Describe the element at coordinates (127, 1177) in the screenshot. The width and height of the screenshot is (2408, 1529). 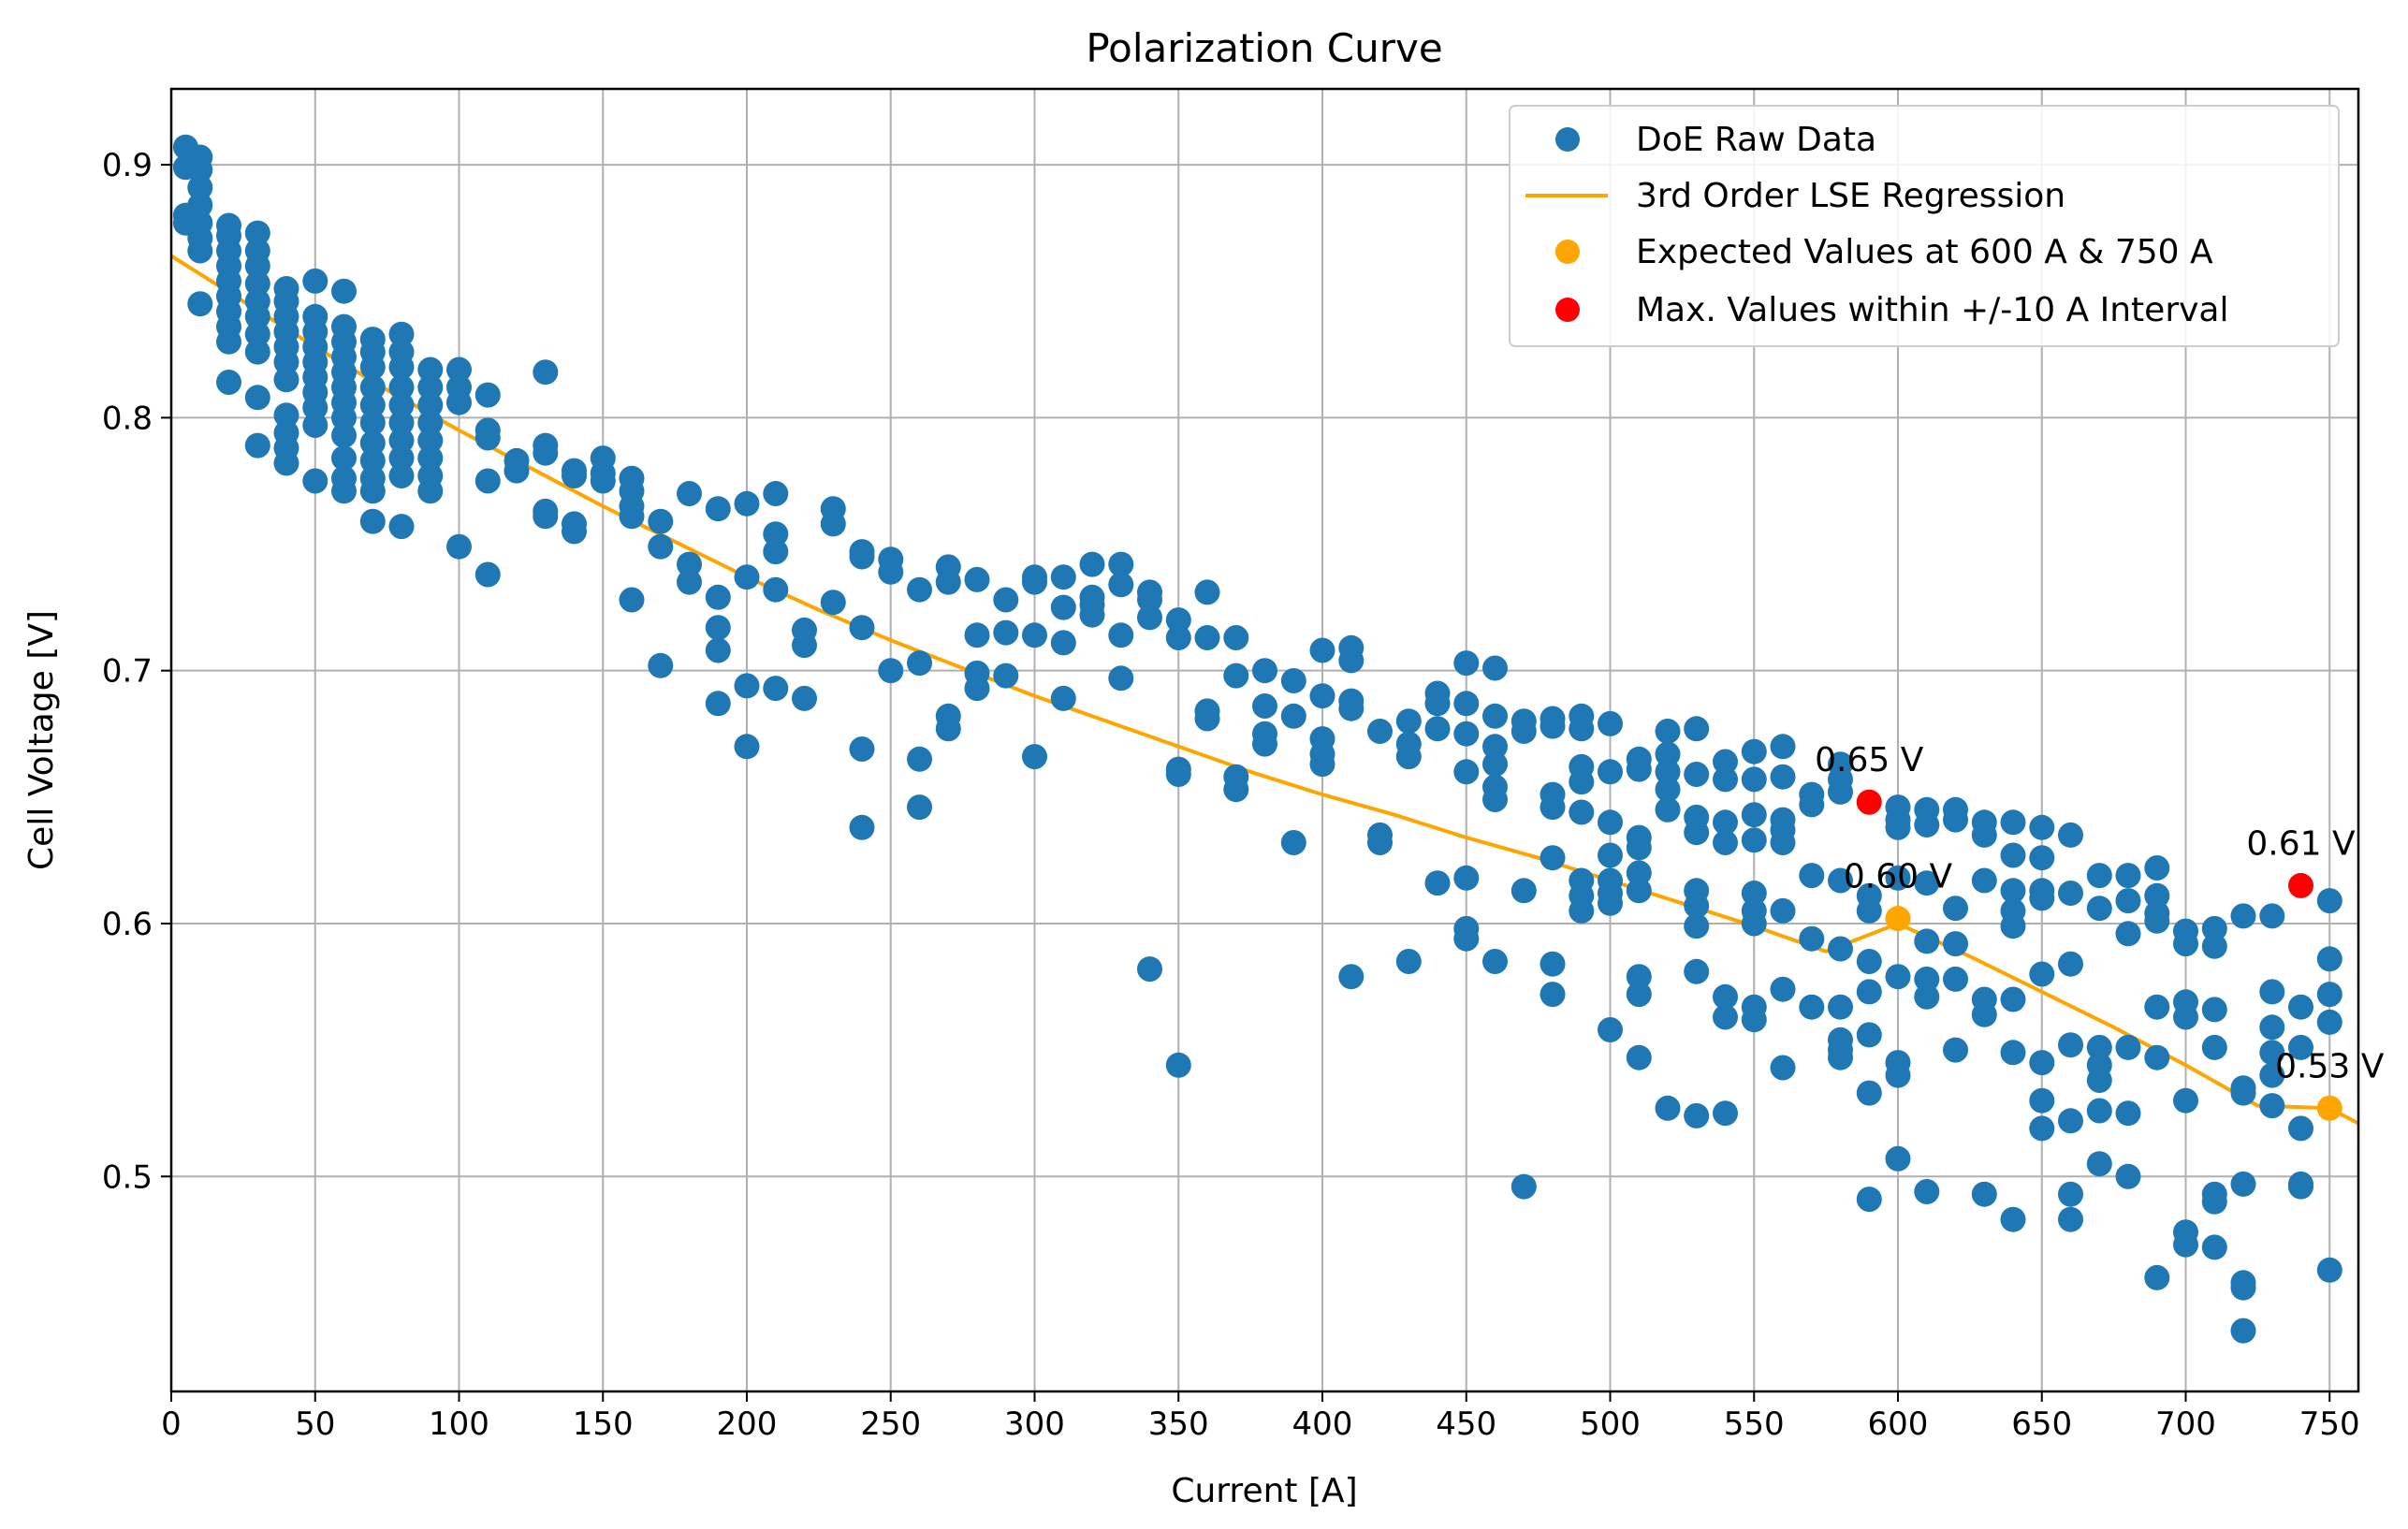
I see `y-tick-label: 0.5` at that location.